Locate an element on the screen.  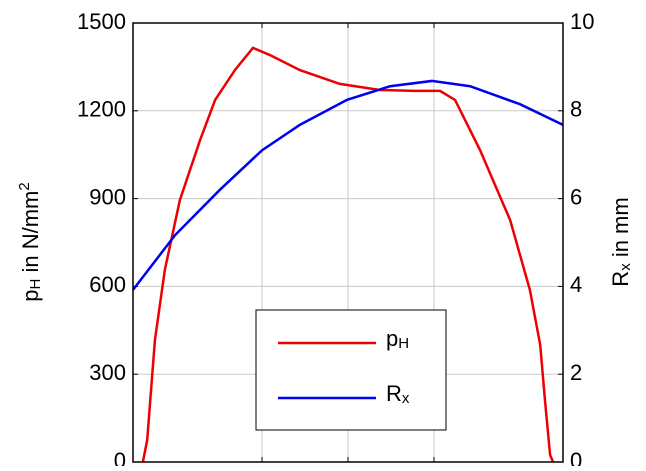
y-tick-label: 1200 is located at coordinates (101, 109).